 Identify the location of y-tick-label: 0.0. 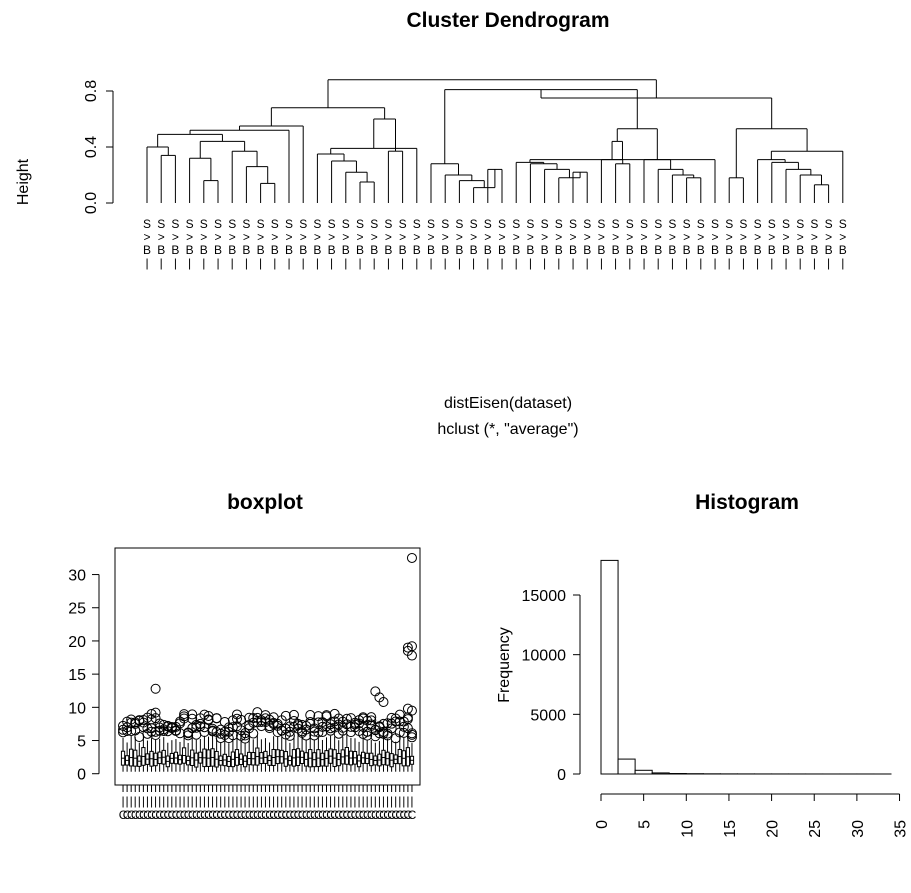
(91, 203).